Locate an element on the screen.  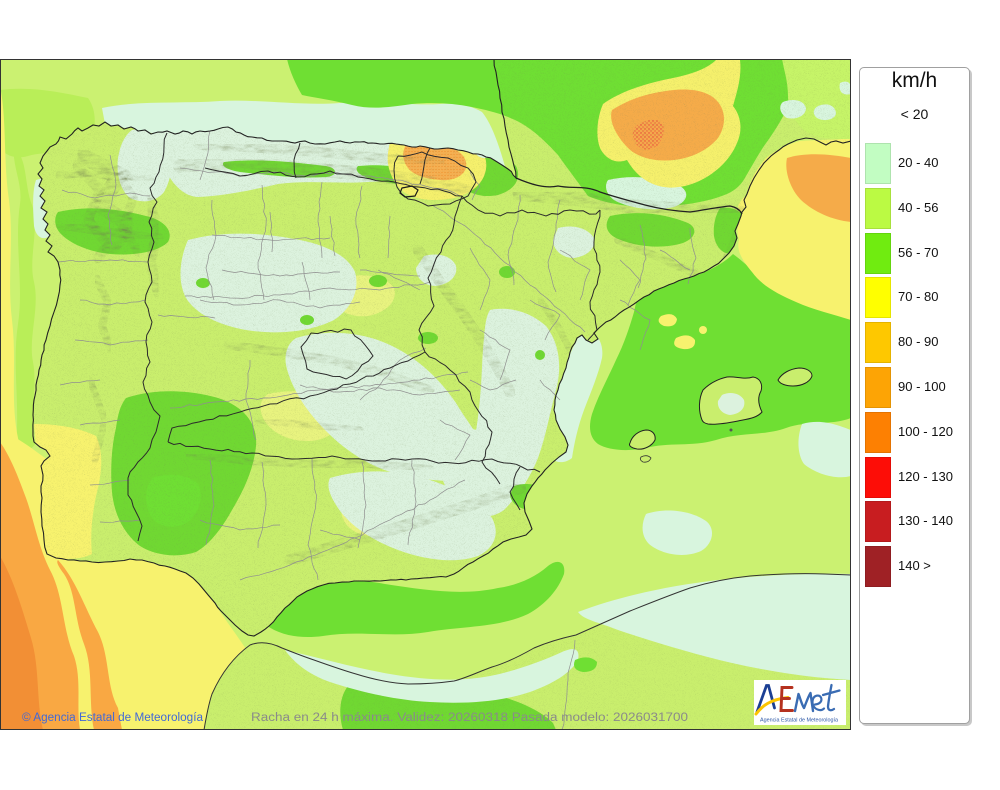
svg-text:© Agencia Estatal de Meteorolo: © Agencia Estatal de Meteorología is located at coordinates (113, 718).